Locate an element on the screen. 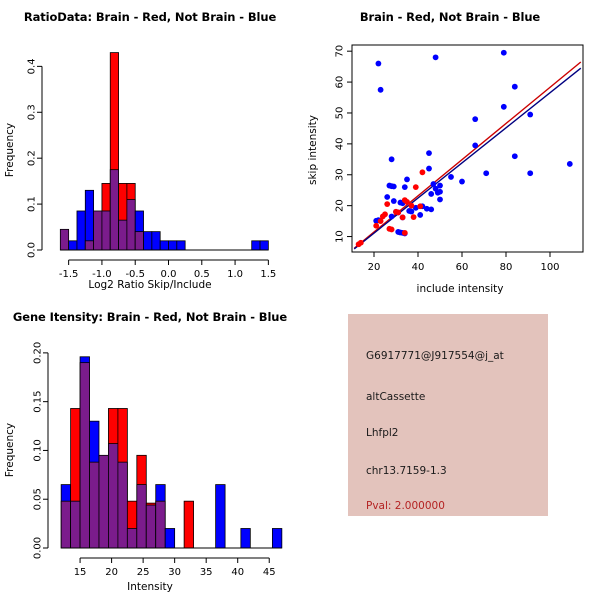  scatter-ytick: 30 is located at coordinates (340, 174).